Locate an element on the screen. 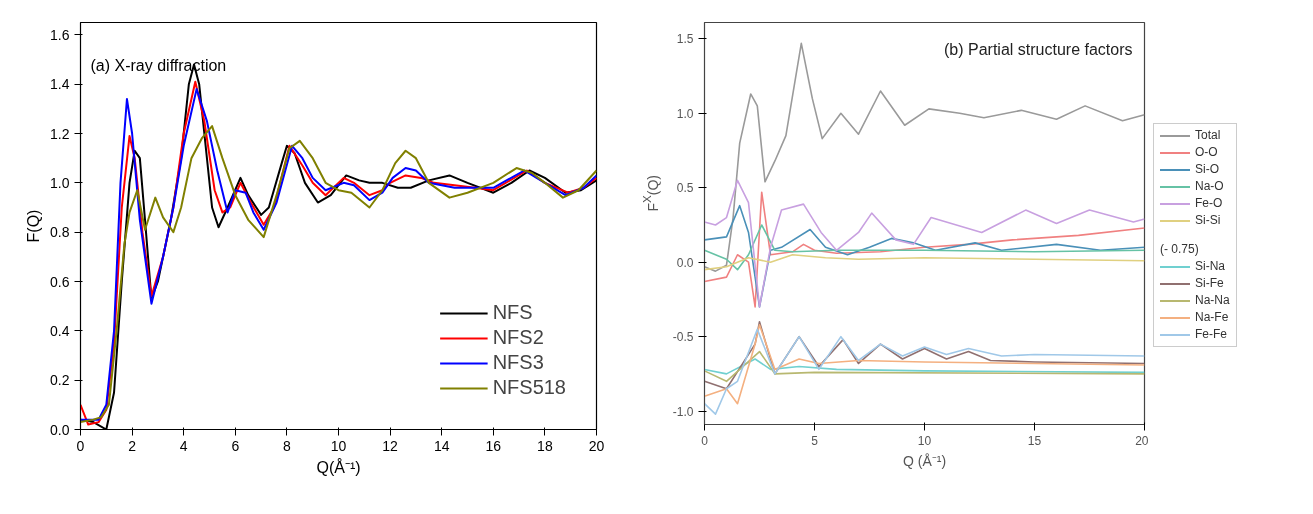 The height and width of the screenshot is (514, 1313). legend-label: NFS518 is located at coordinates (529, 387).